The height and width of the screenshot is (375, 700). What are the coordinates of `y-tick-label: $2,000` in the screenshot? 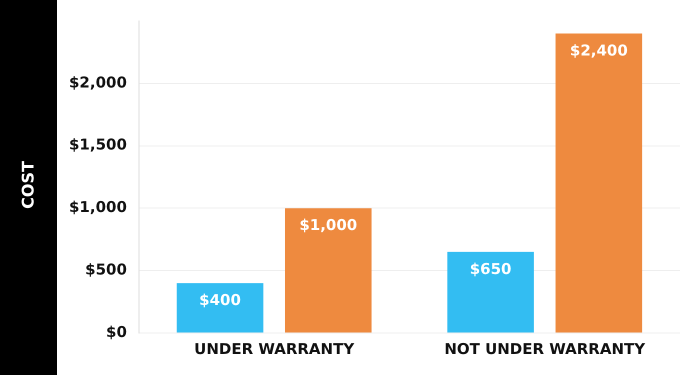 It's located at (97, 82).